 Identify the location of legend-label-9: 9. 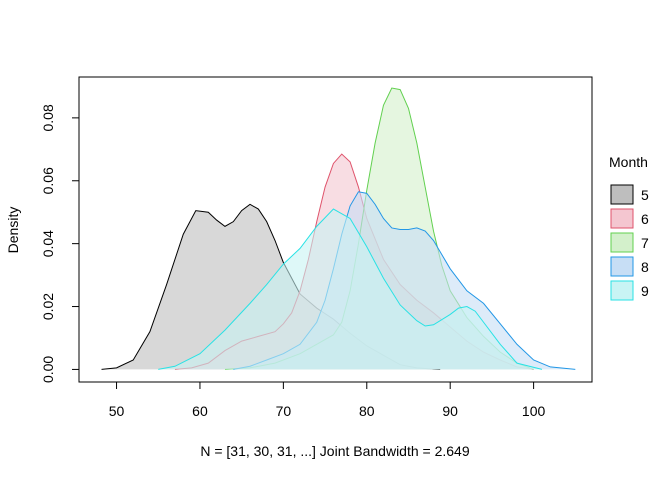
(645, 291).